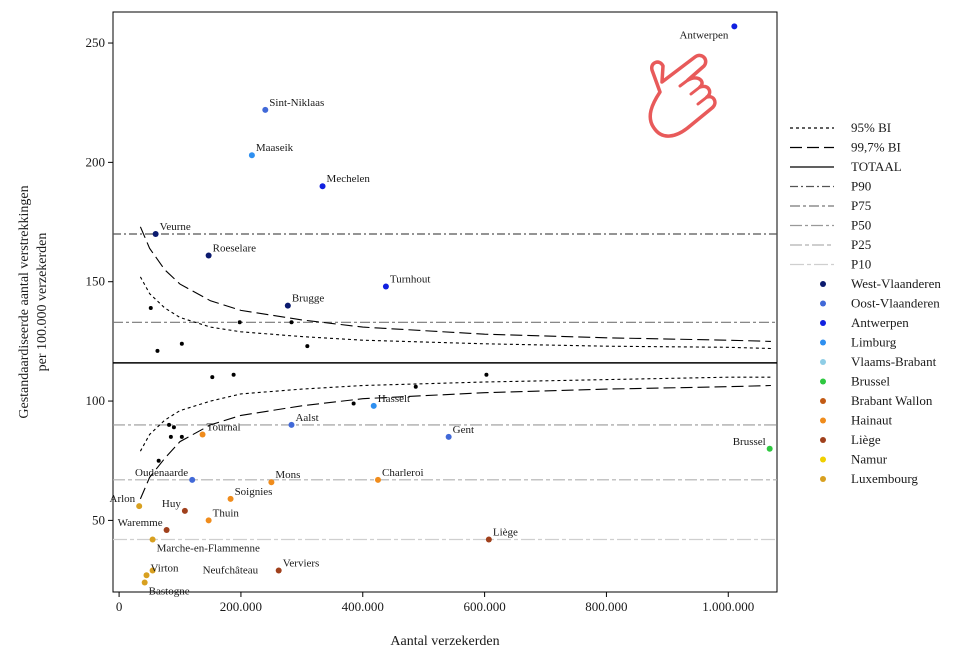 This screenshot has height=663, width=979. Describe the element at coordinates (866, 439) in the screenshot. I see `legend-item-label: Liège` at that location.